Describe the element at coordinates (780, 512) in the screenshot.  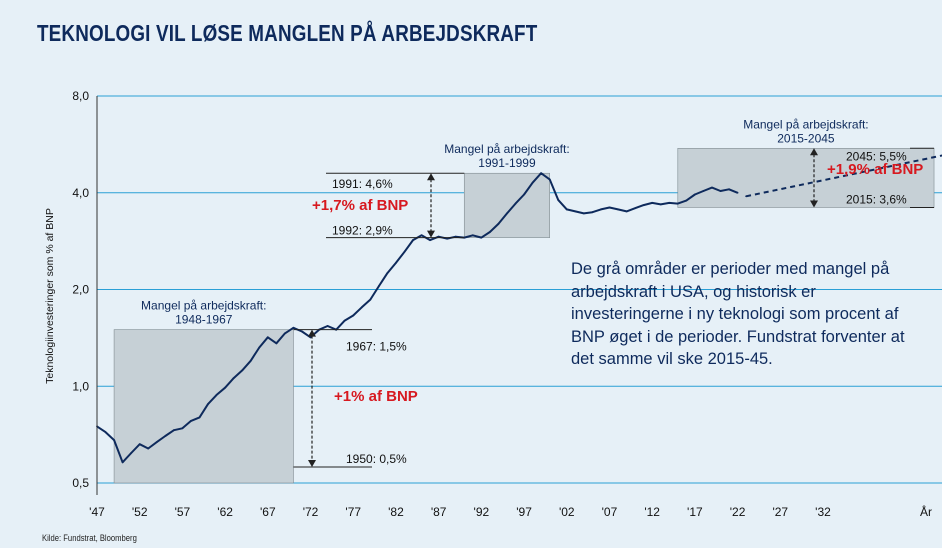
I see `x-tick-label: '27` at that location.